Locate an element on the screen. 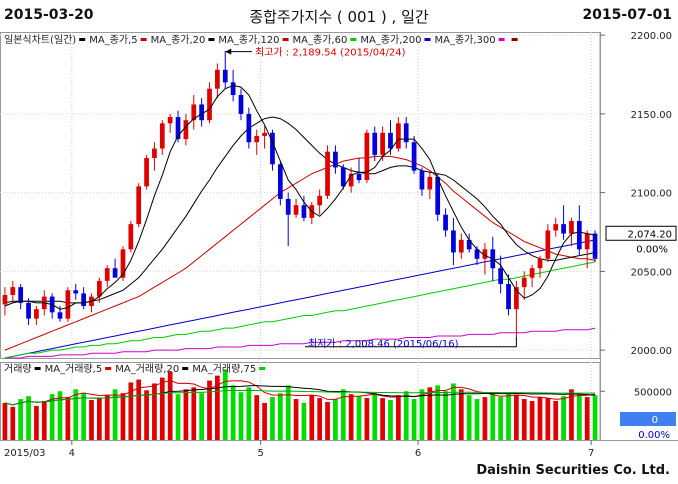 The image size is (678, 484). price-legend-label: MA_종가,60 is located at coordinates (320, 40).